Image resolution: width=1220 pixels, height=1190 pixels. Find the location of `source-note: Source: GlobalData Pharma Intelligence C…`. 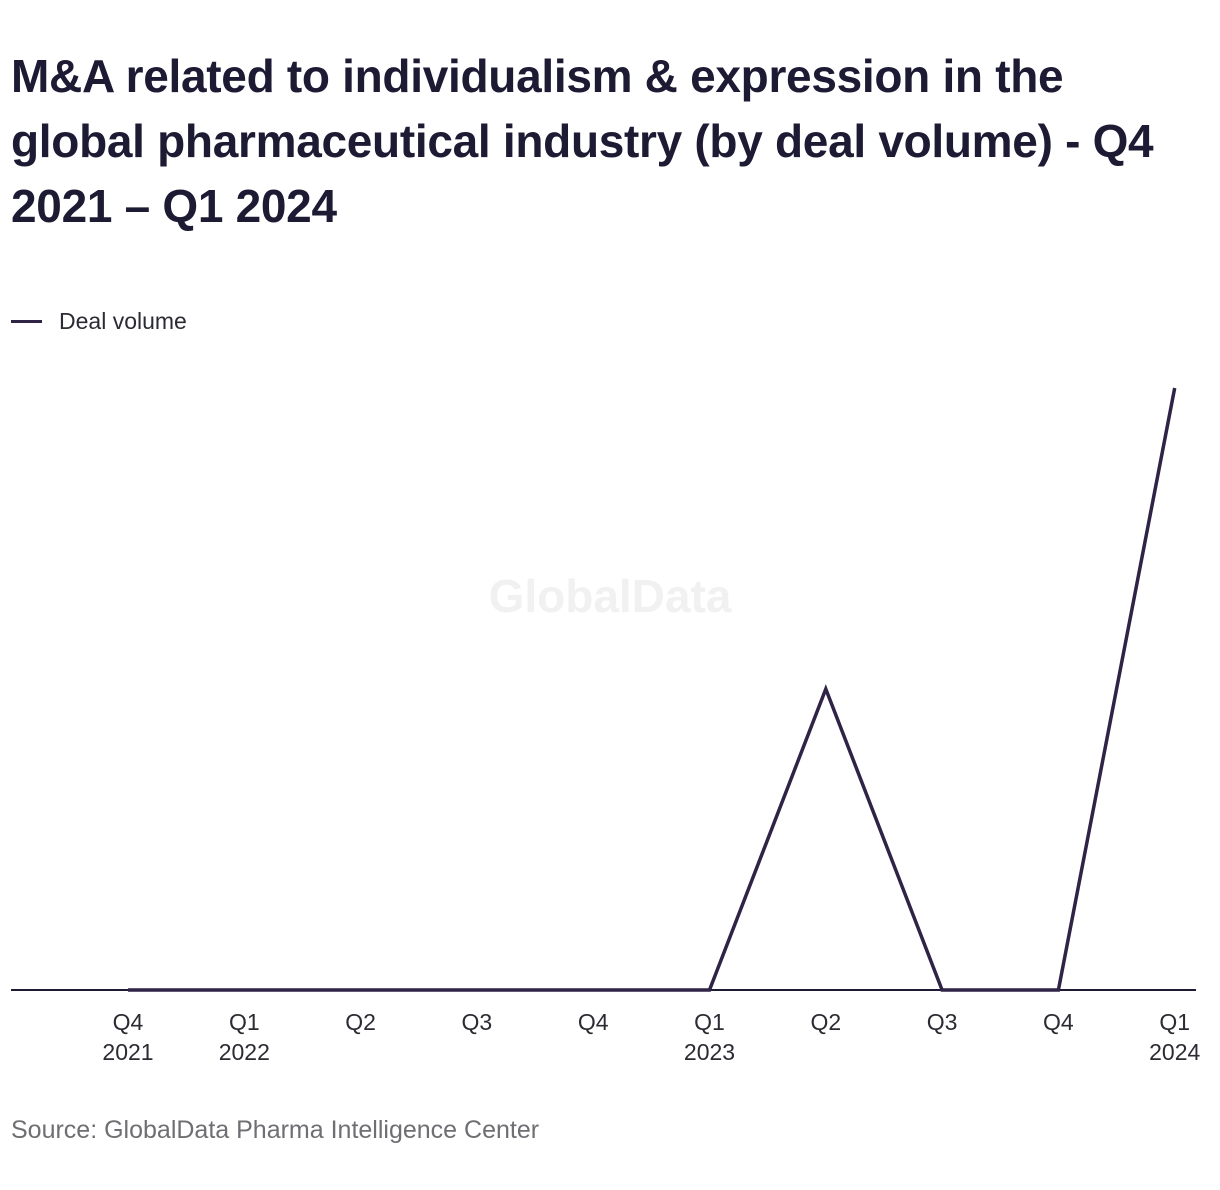

source-note: Source: GlobalData Pharma Intelligence C… is located at coordinates (275, 1130).